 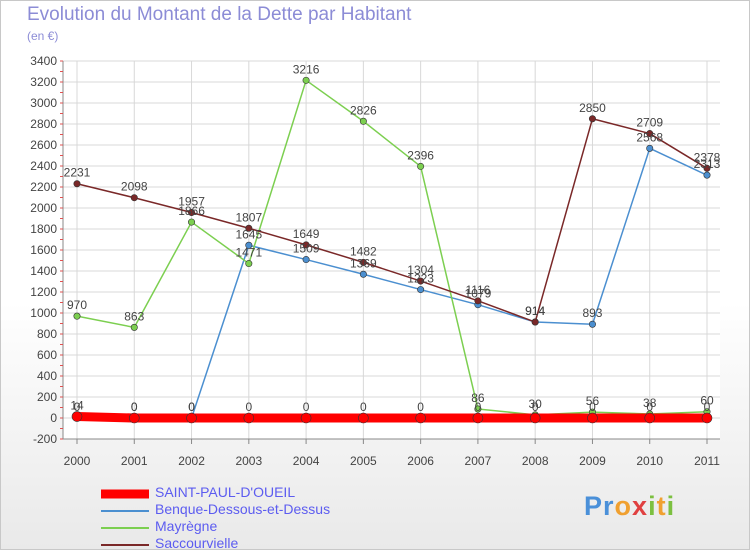 What do you see at coordinates (45, 439) in the screenshot?
I see `y-tick-label: -200` at bounding box center [45, 439].